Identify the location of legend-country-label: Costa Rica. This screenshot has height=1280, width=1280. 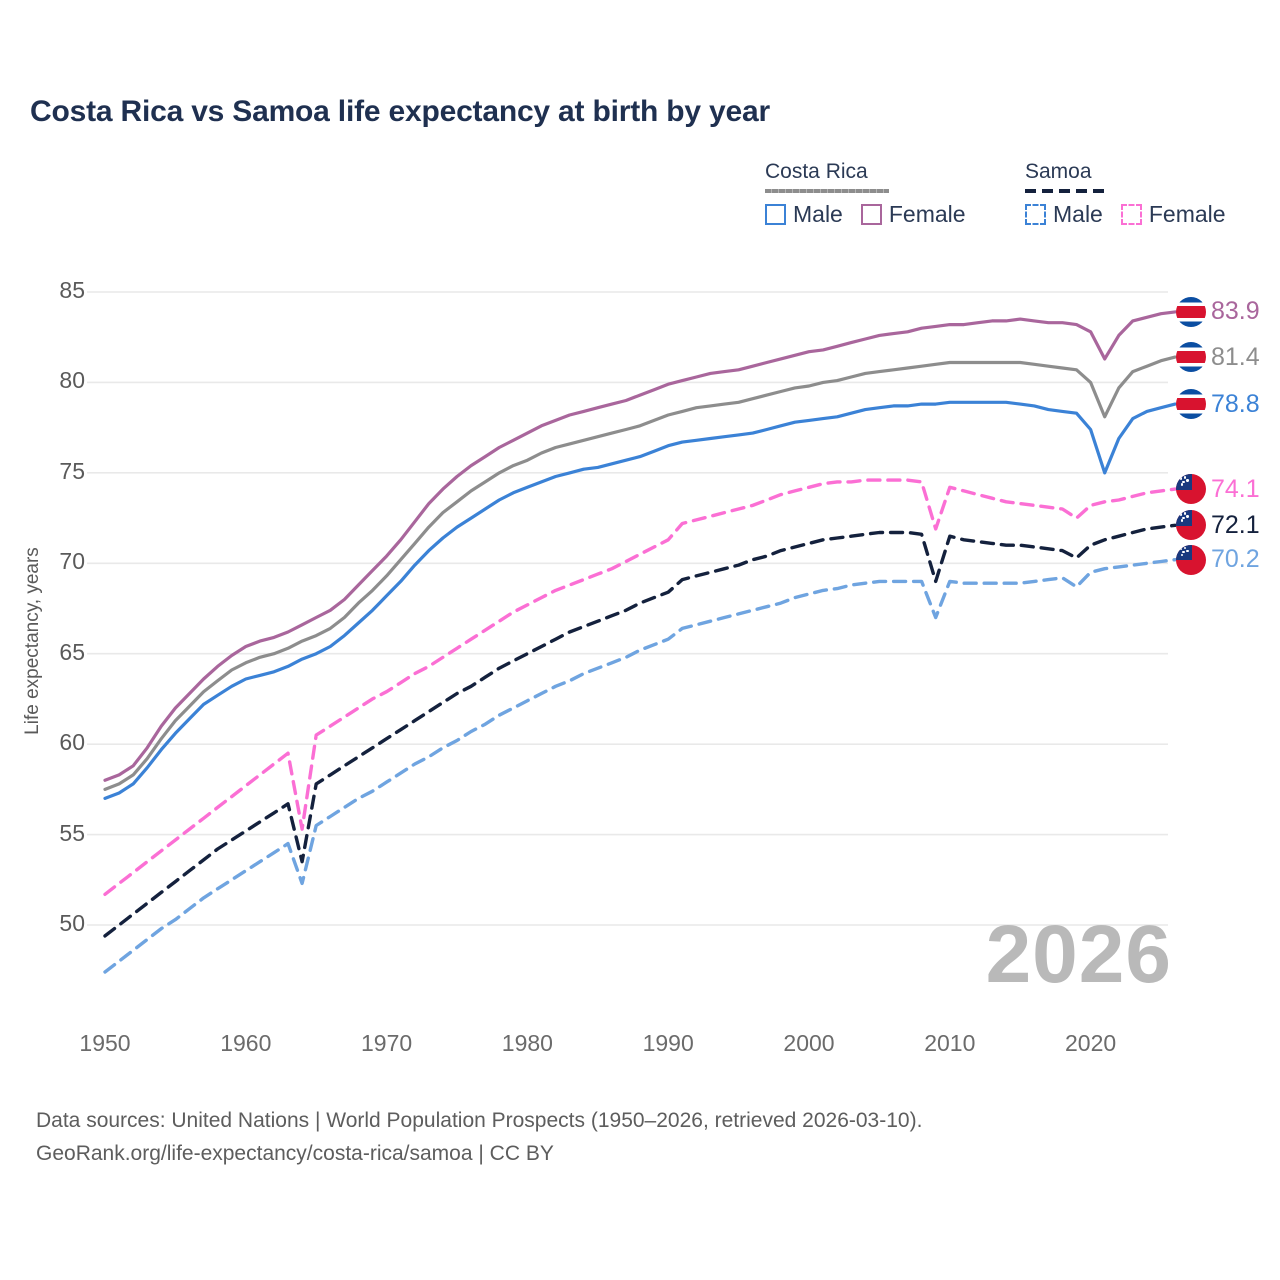
(816, 171).